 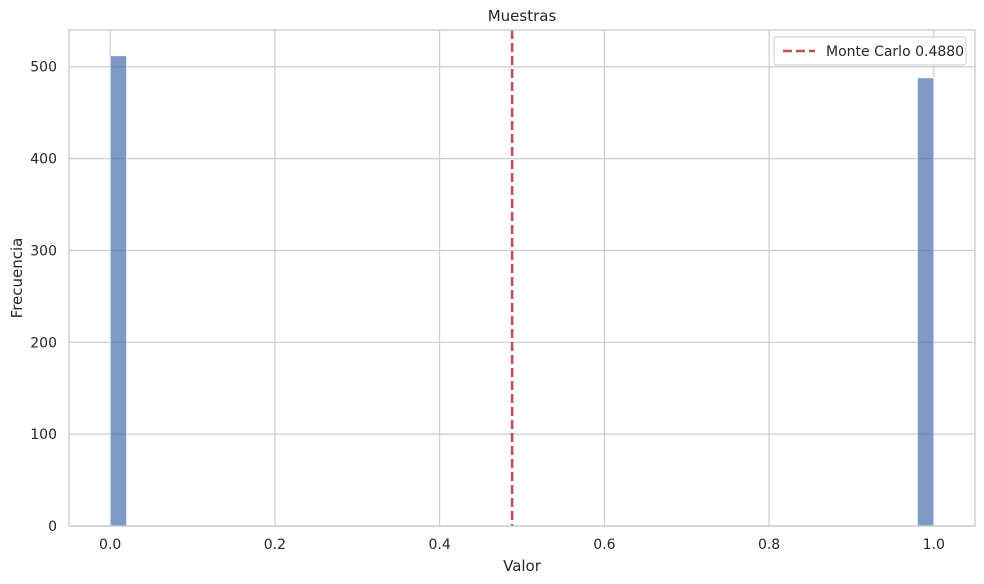 I want to click on legend: Monte Carlo 0.4880, so click(x=870, y=51).